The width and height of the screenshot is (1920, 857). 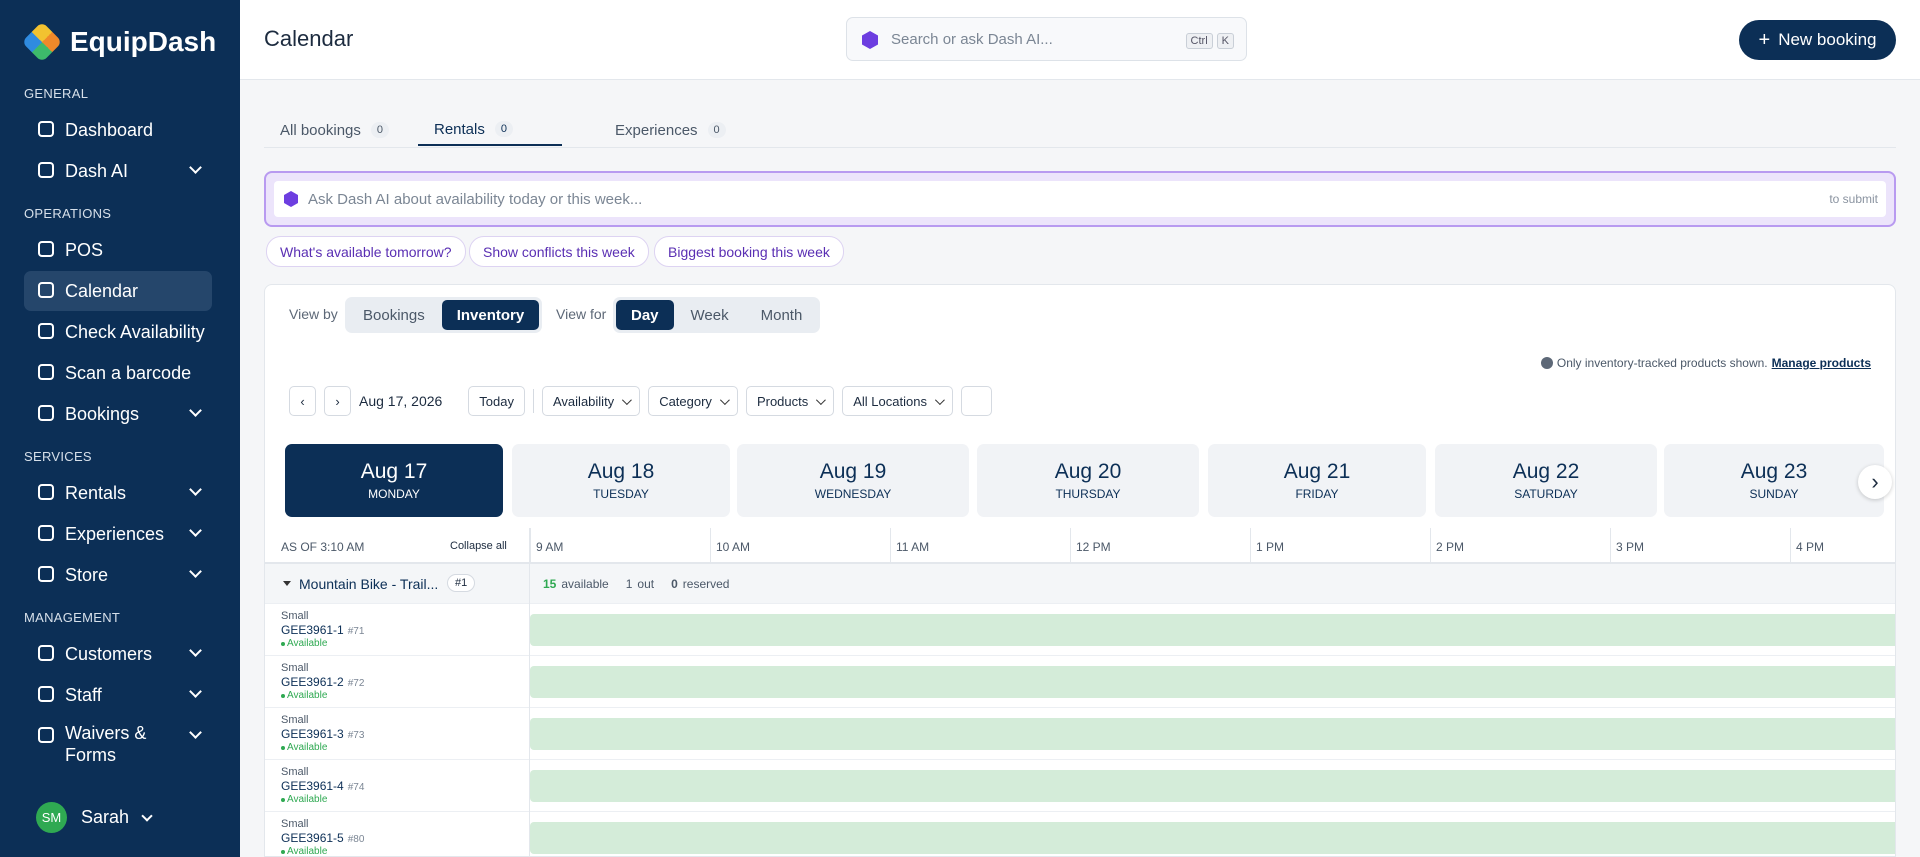 I want to click on search: Search or ask Dash AI... Ctrl K, so click(x=1046, y=39).